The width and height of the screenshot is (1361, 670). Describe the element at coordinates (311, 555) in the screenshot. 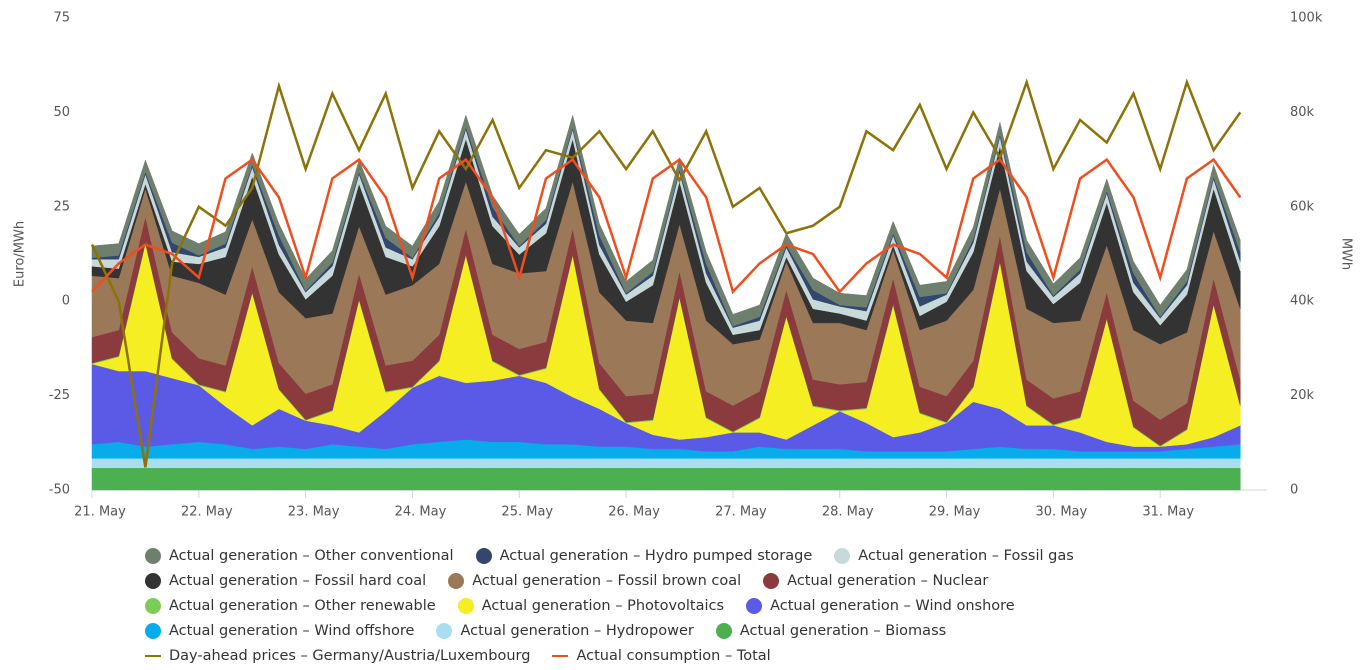

I see `legend-label: Actual generation – Other conventional` at that location.